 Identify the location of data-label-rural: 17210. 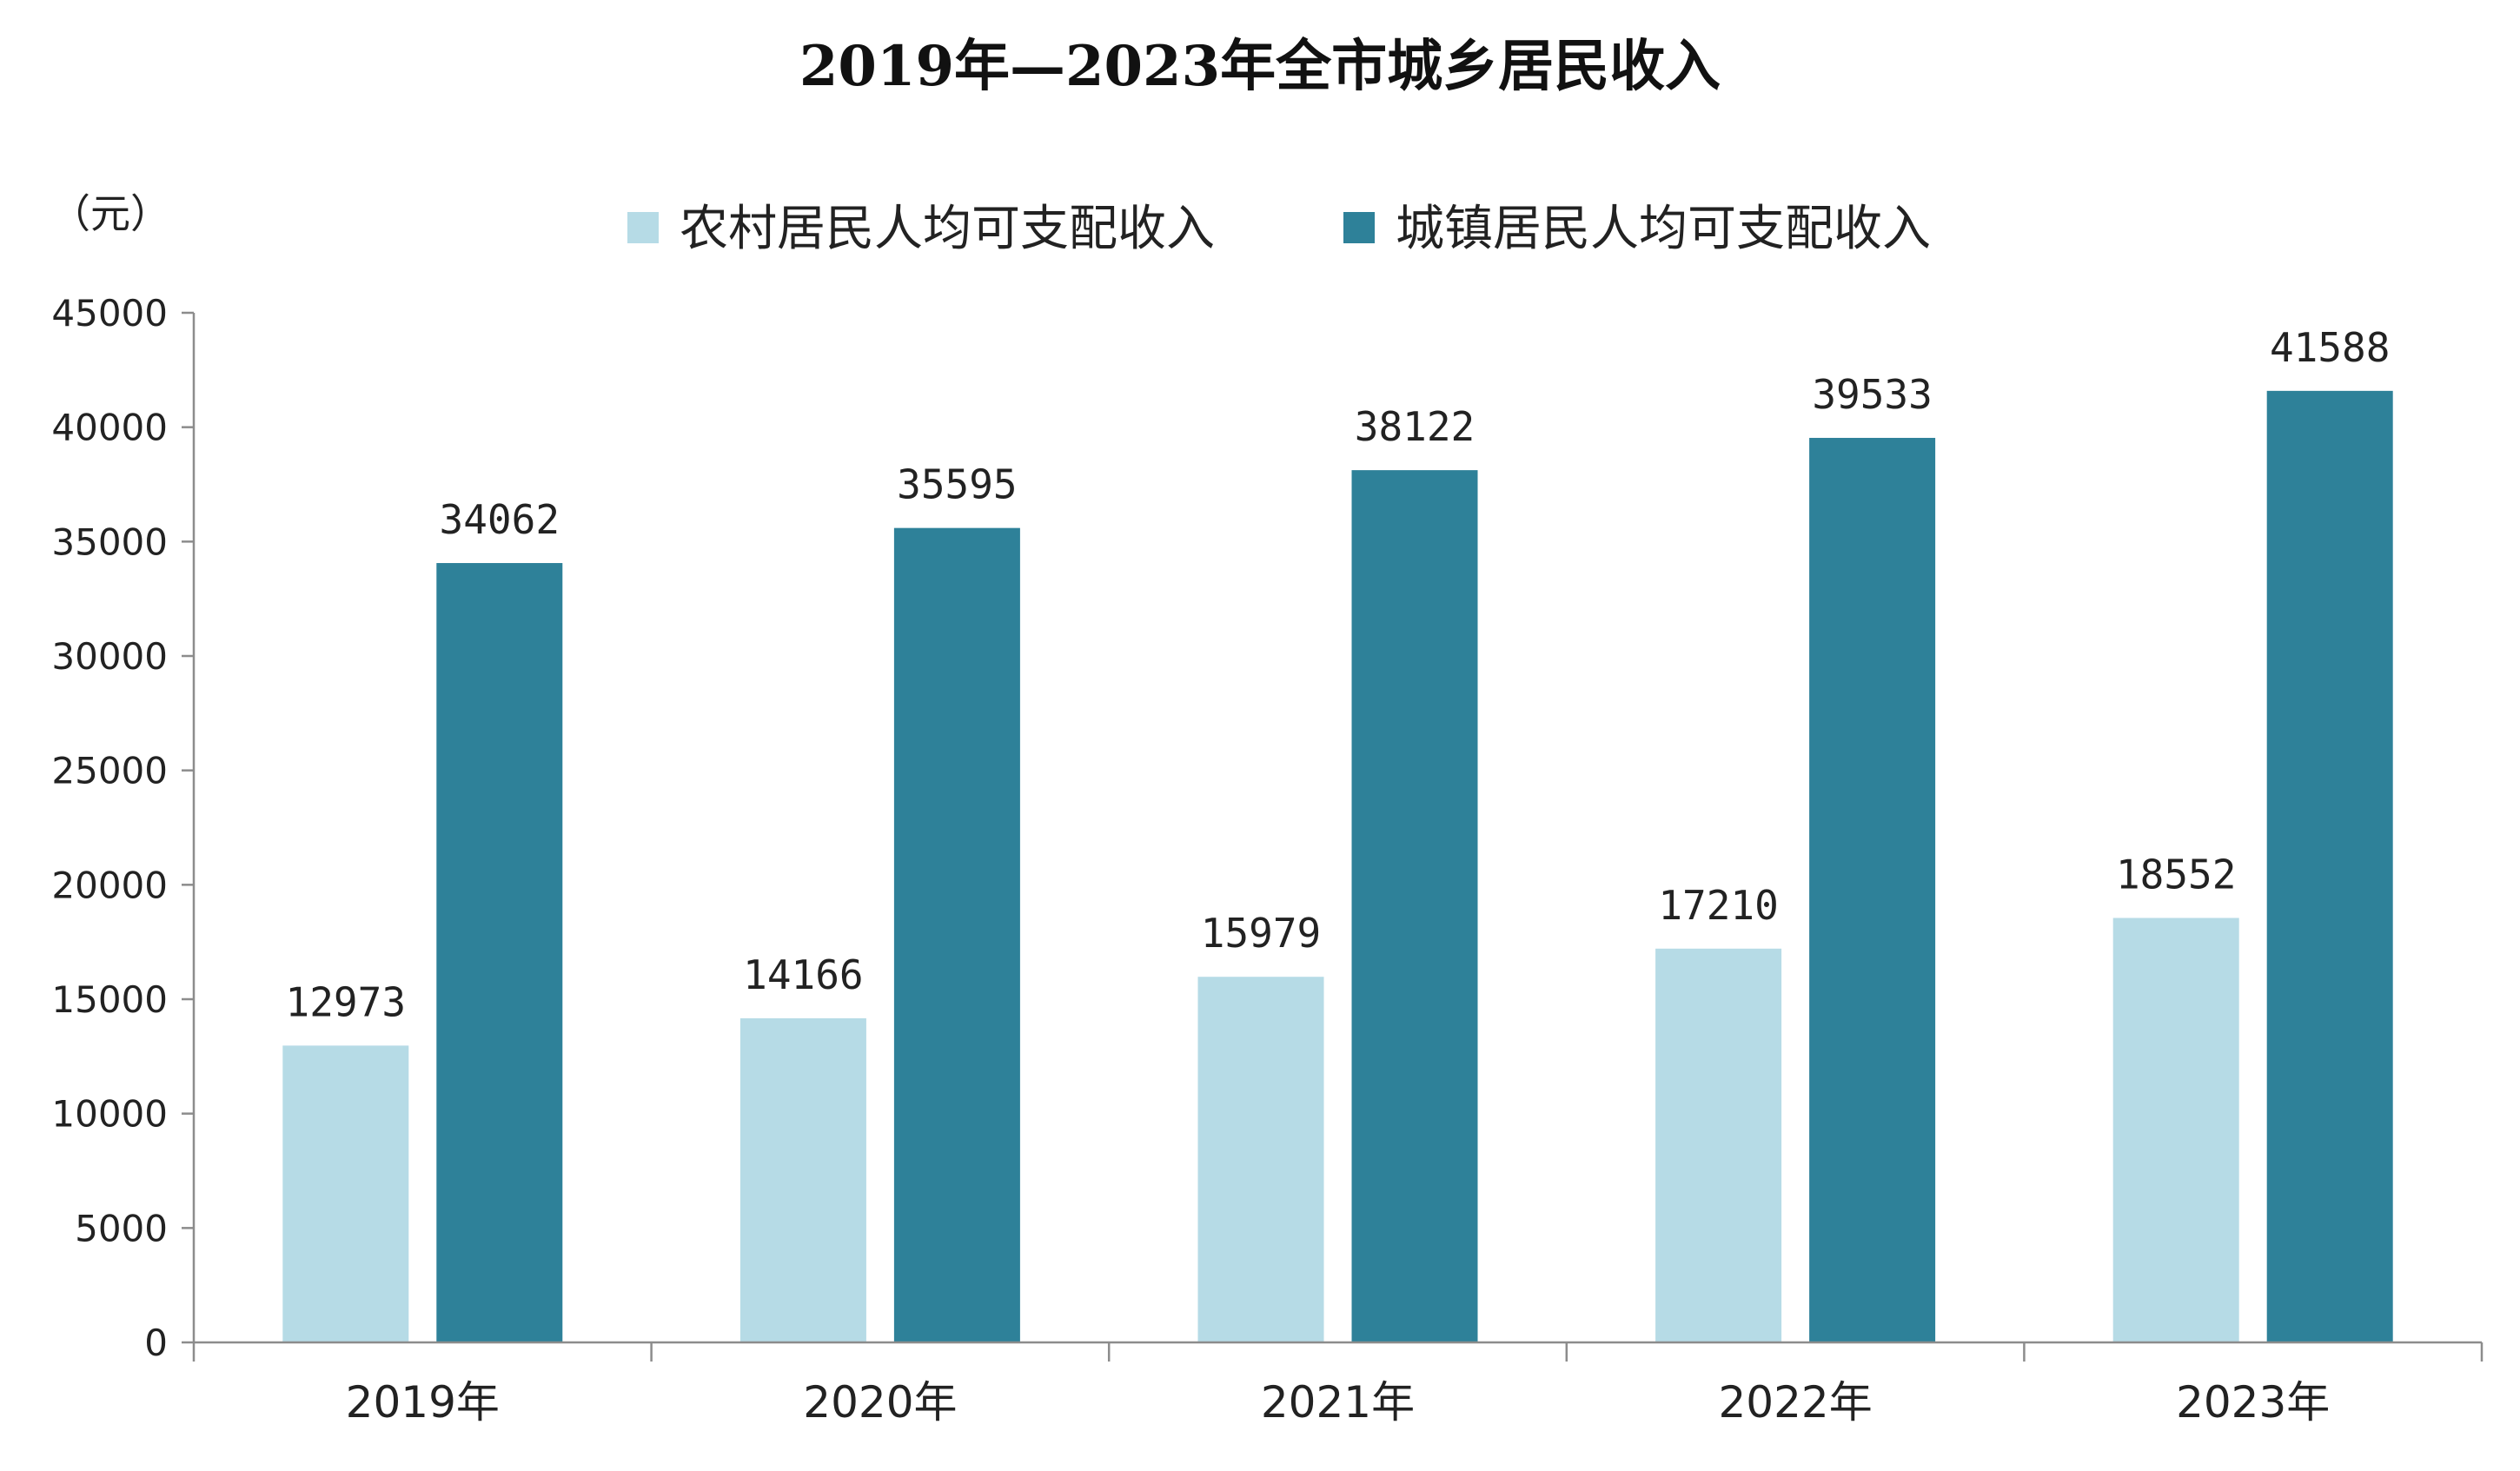
(1718, 906).